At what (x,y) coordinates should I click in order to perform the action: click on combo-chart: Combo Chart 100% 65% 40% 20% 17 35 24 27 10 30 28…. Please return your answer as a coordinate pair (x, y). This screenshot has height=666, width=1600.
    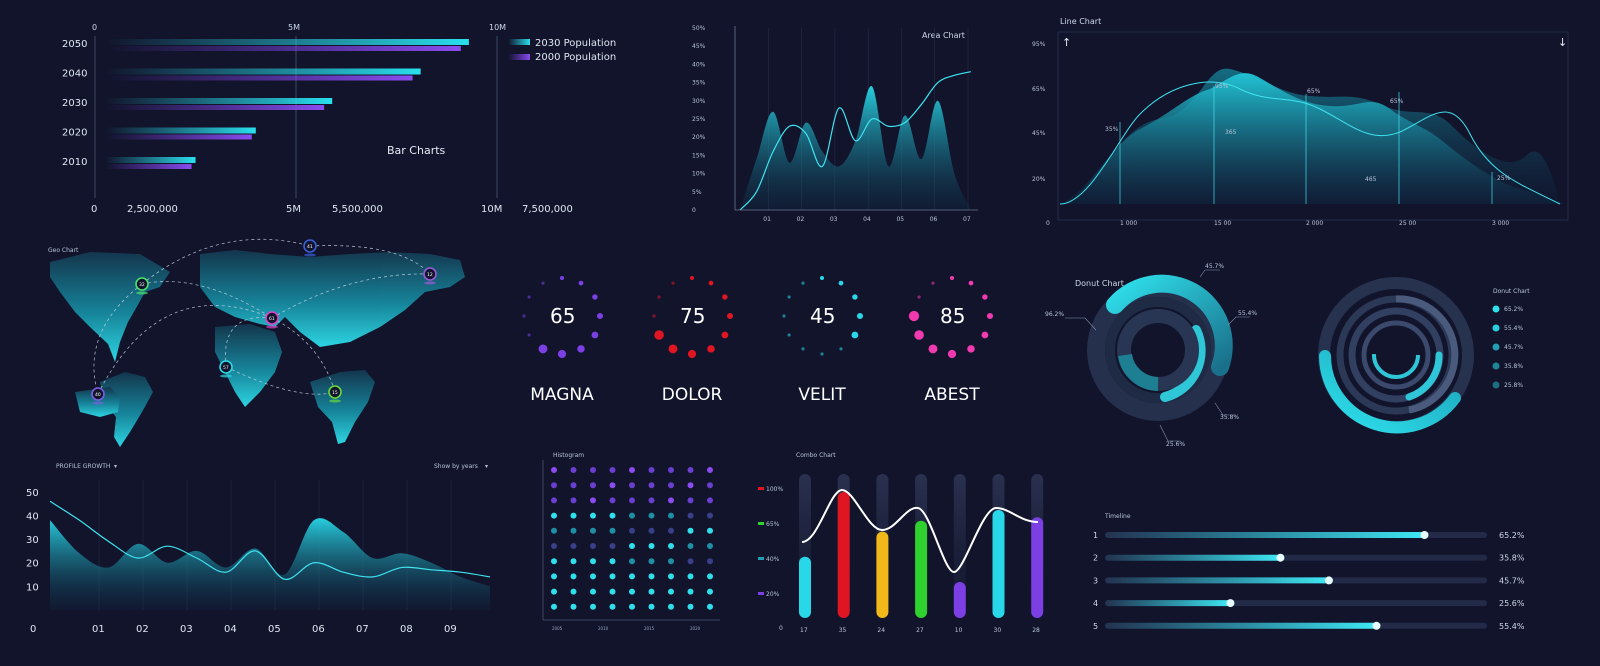
    Looking at the image, I should click on (901, 543).